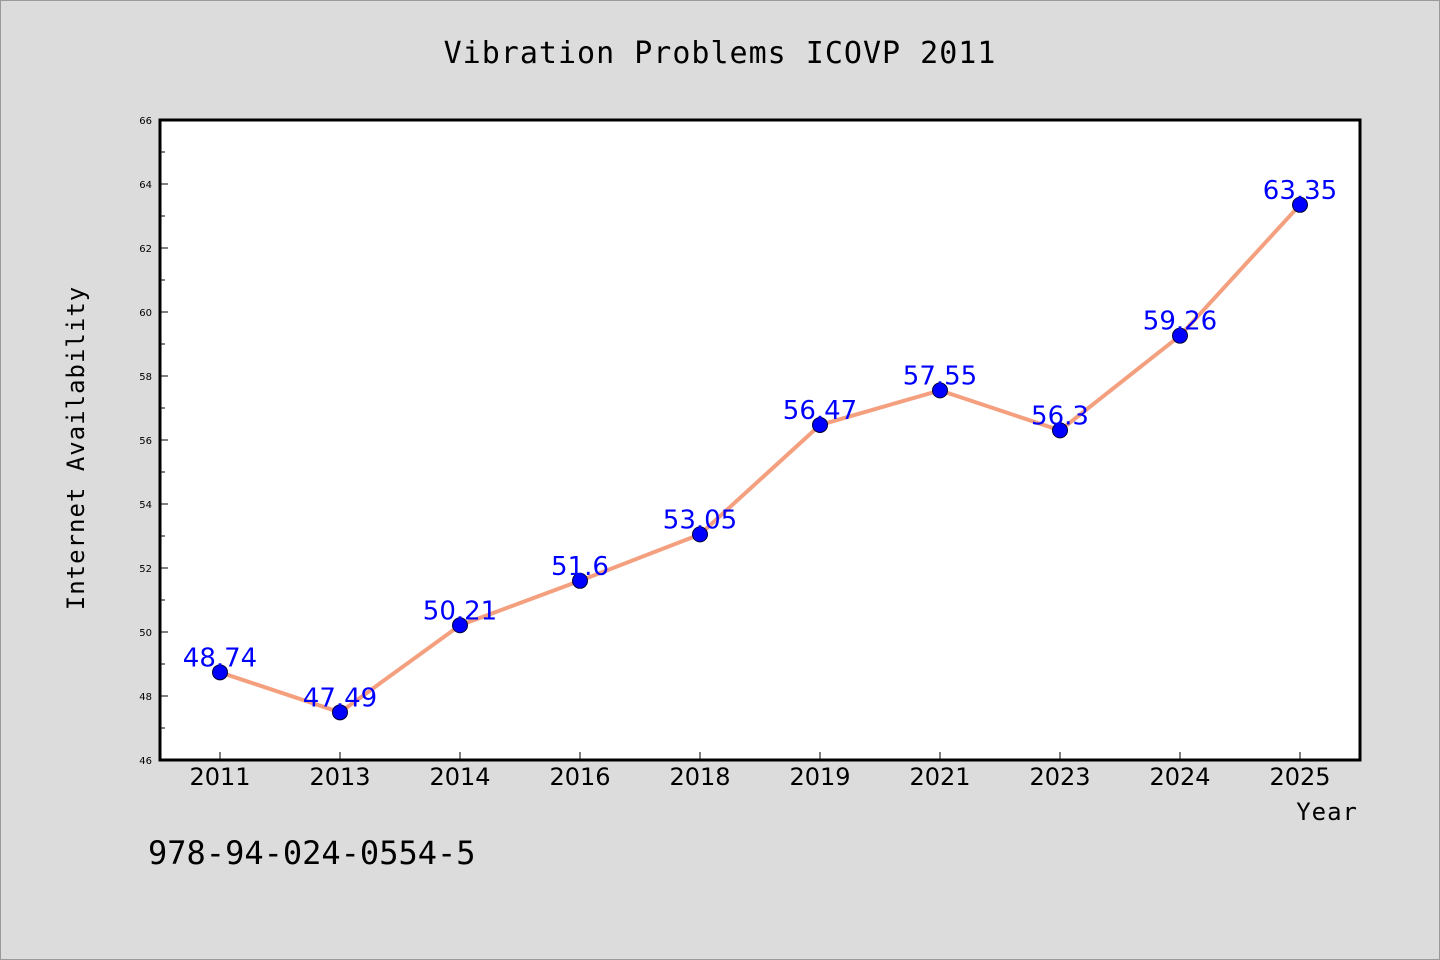 The height and width of the screenshot is (960, 1440). What do you see at coordinates (145, 121) in the screenshot?
I see `y-tick-label: 66` at bounding box center [145, 121].